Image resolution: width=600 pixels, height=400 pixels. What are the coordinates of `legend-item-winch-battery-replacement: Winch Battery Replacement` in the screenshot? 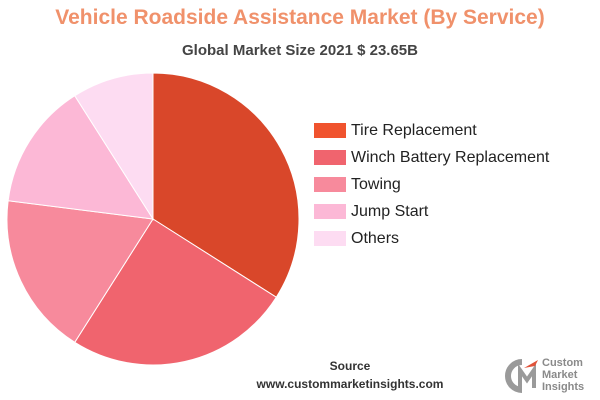 It's located at (456, 157).